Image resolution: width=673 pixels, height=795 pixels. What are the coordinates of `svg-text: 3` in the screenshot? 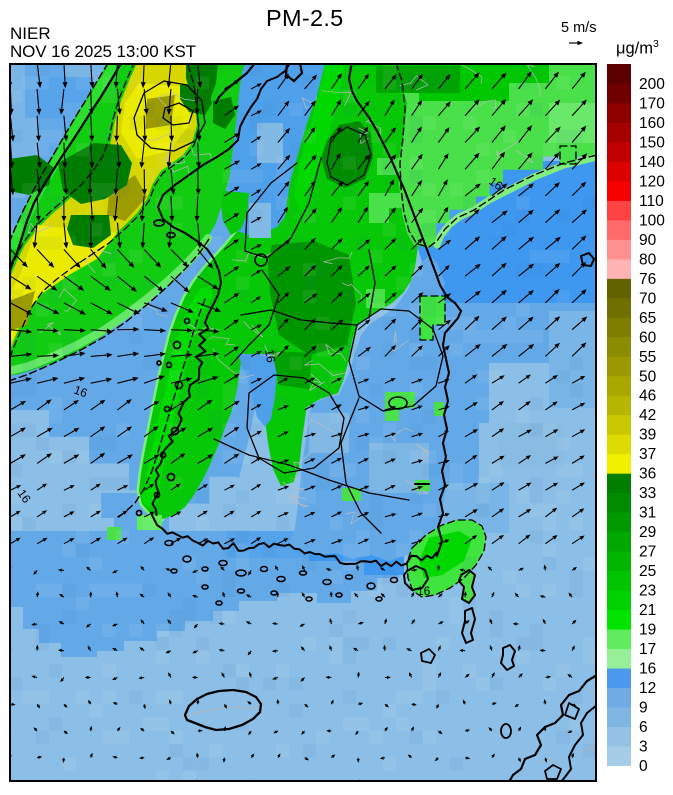 It's located at (643, 746).